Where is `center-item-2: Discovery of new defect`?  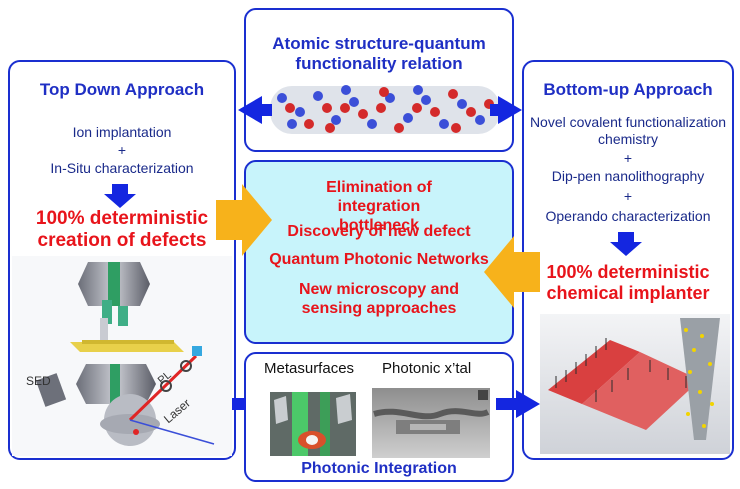 center-item-2: Discovery of new defect is located at coordinates (379, 231).